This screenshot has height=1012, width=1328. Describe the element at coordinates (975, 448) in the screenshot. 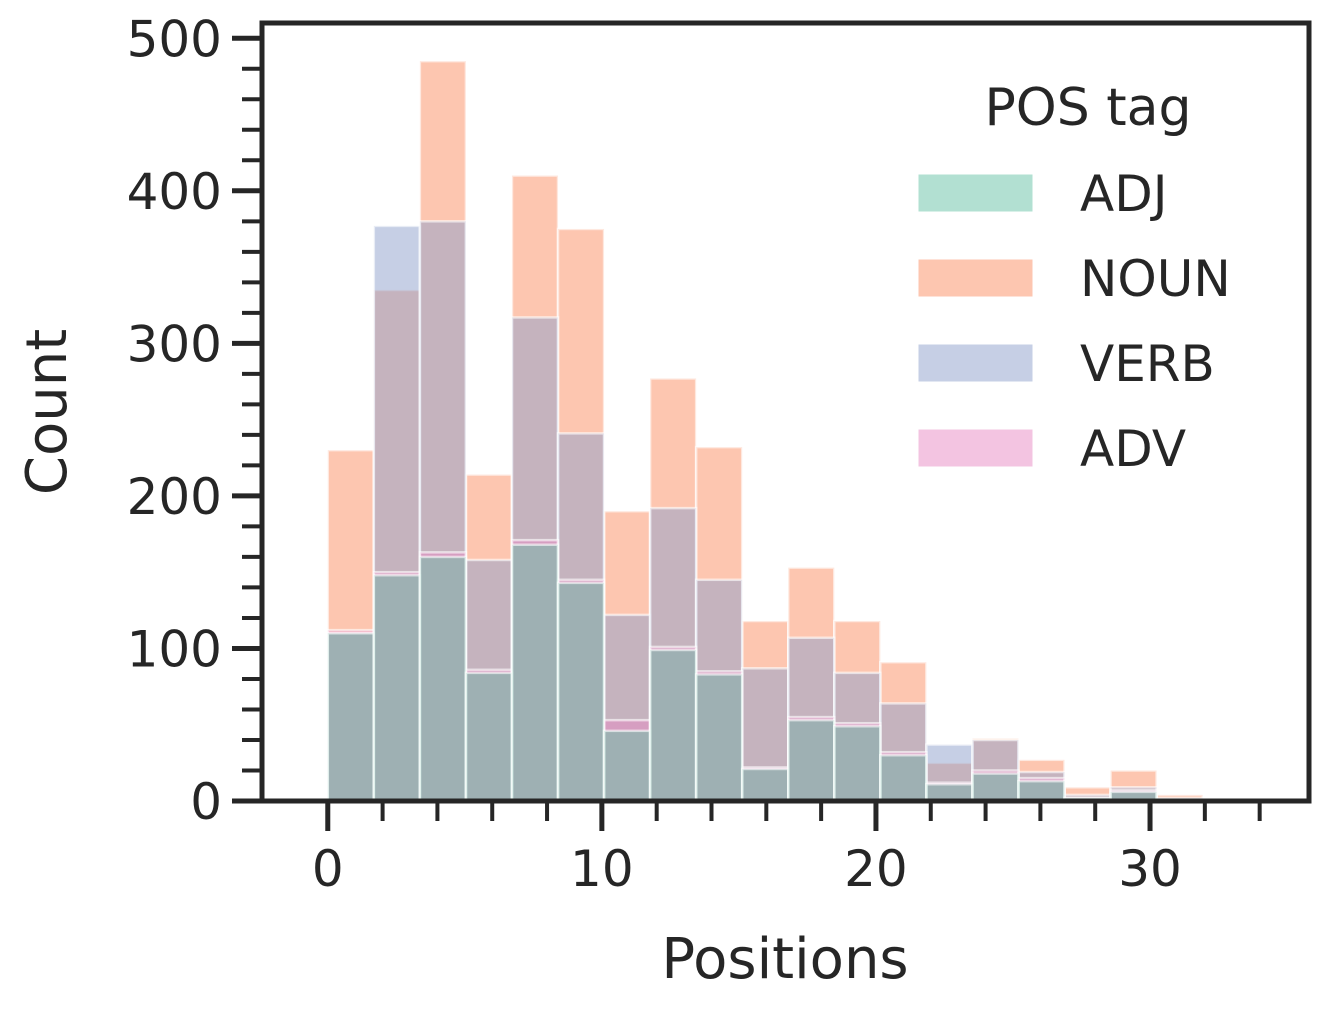

I see `legend-swatch-adv` at that location.